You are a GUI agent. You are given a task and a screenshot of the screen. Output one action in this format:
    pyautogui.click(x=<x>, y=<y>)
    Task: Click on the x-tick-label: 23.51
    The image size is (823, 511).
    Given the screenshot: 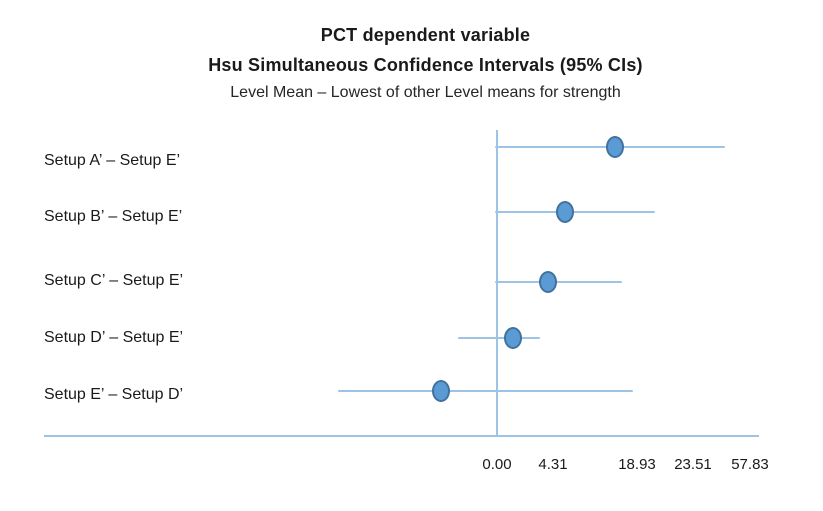 What is the action you would take?
    pyautogui.click(x=693, y=464)
    